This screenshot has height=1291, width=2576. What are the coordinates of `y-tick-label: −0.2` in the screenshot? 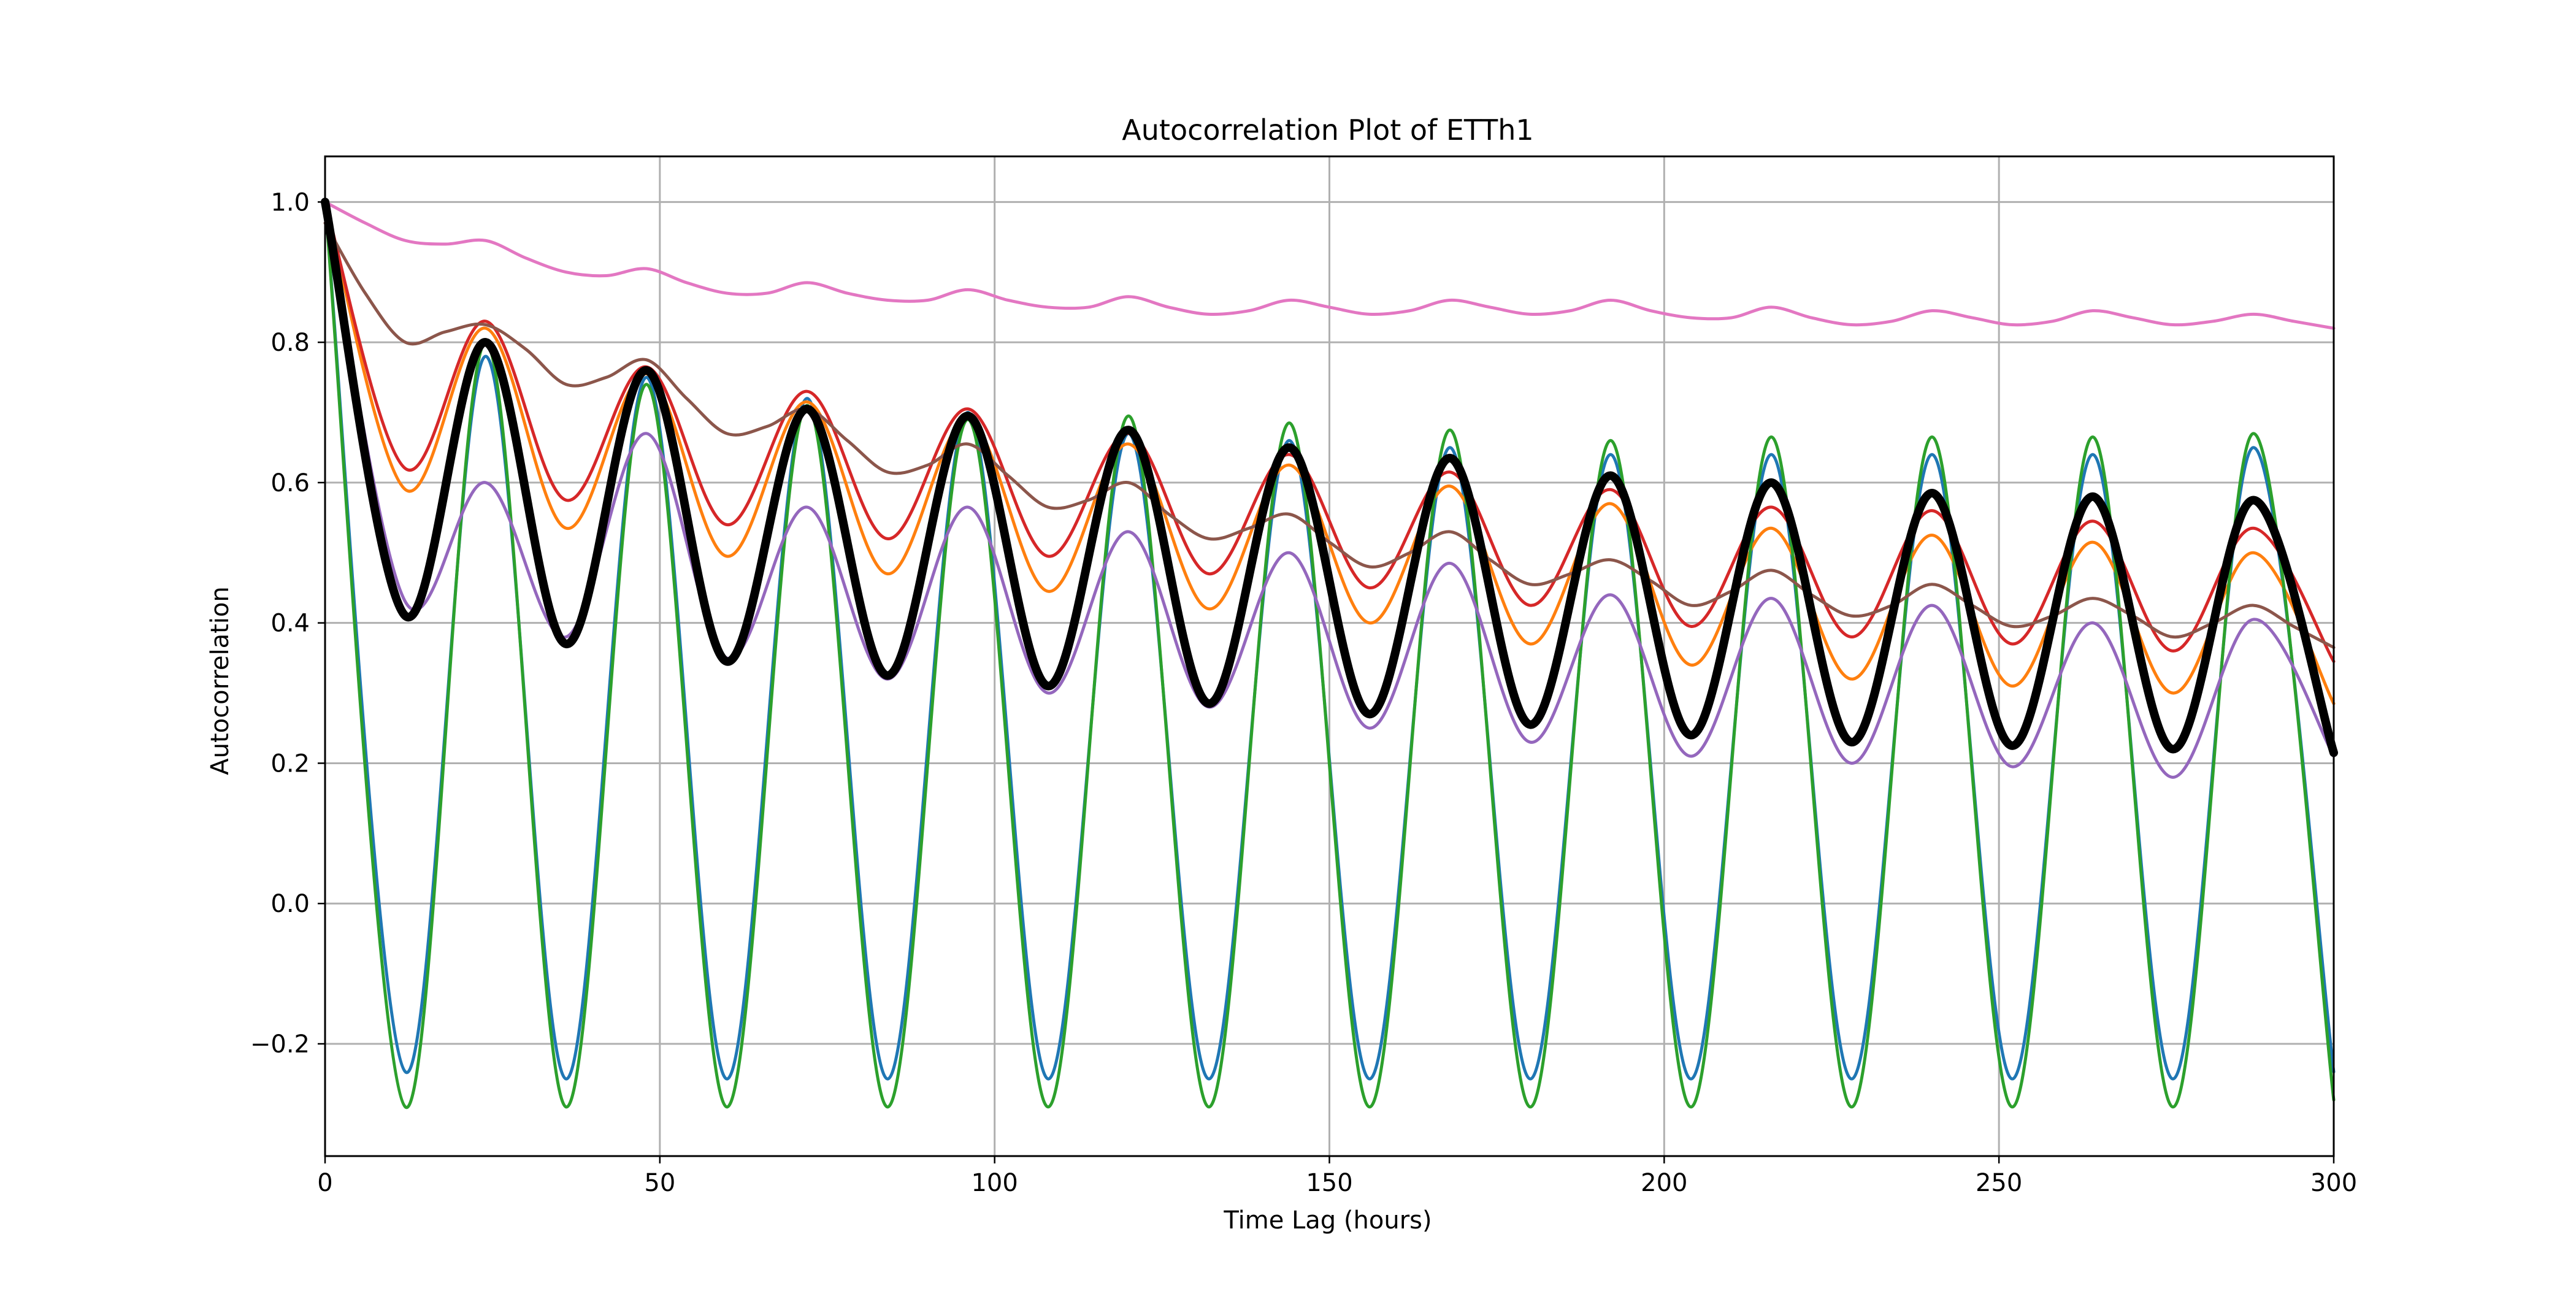 It's located at (280, 1044).